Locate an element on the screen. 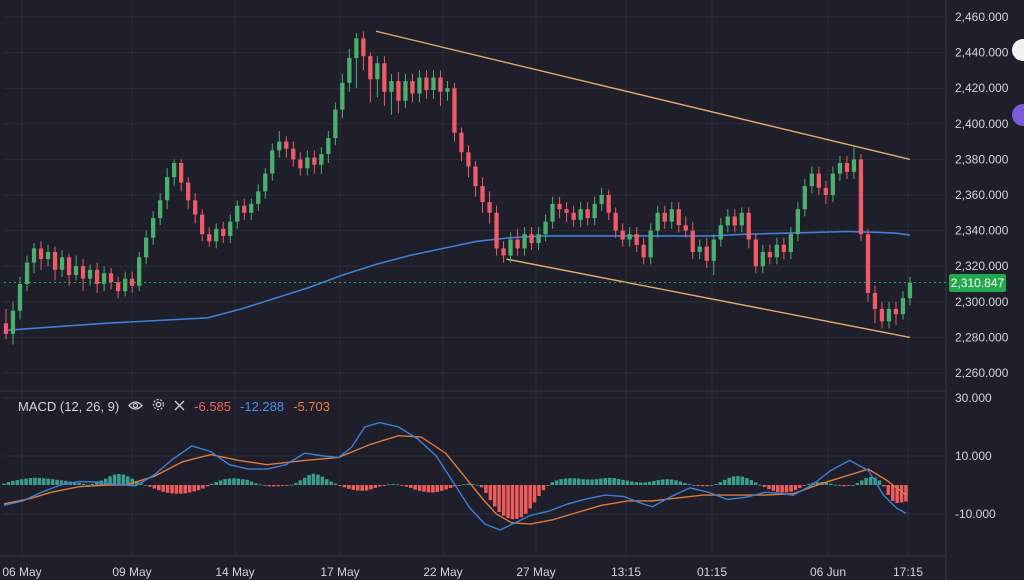 This screenshot has height=580, width=1024. edge-button-white is located at coordinates (1018, 50).